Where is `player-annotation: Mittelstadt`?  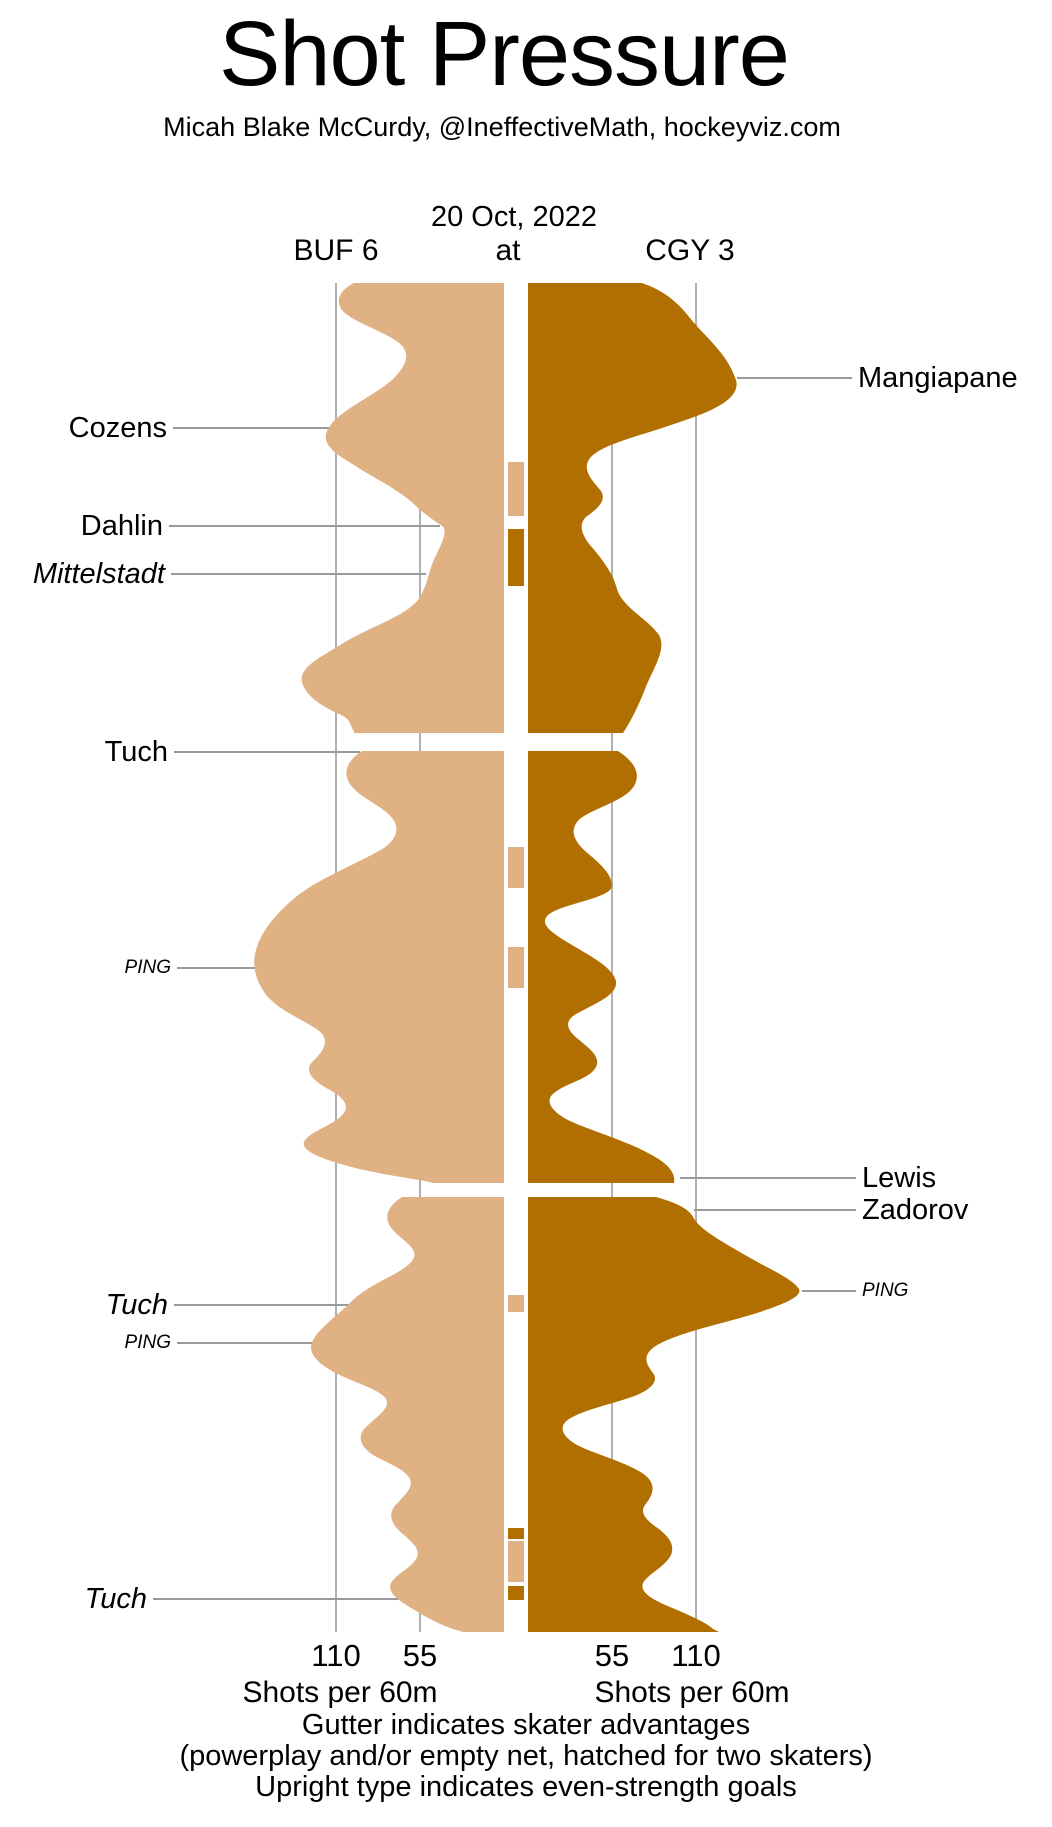
player-annotation: Mittelstadt is located at coordinates (98, 574).